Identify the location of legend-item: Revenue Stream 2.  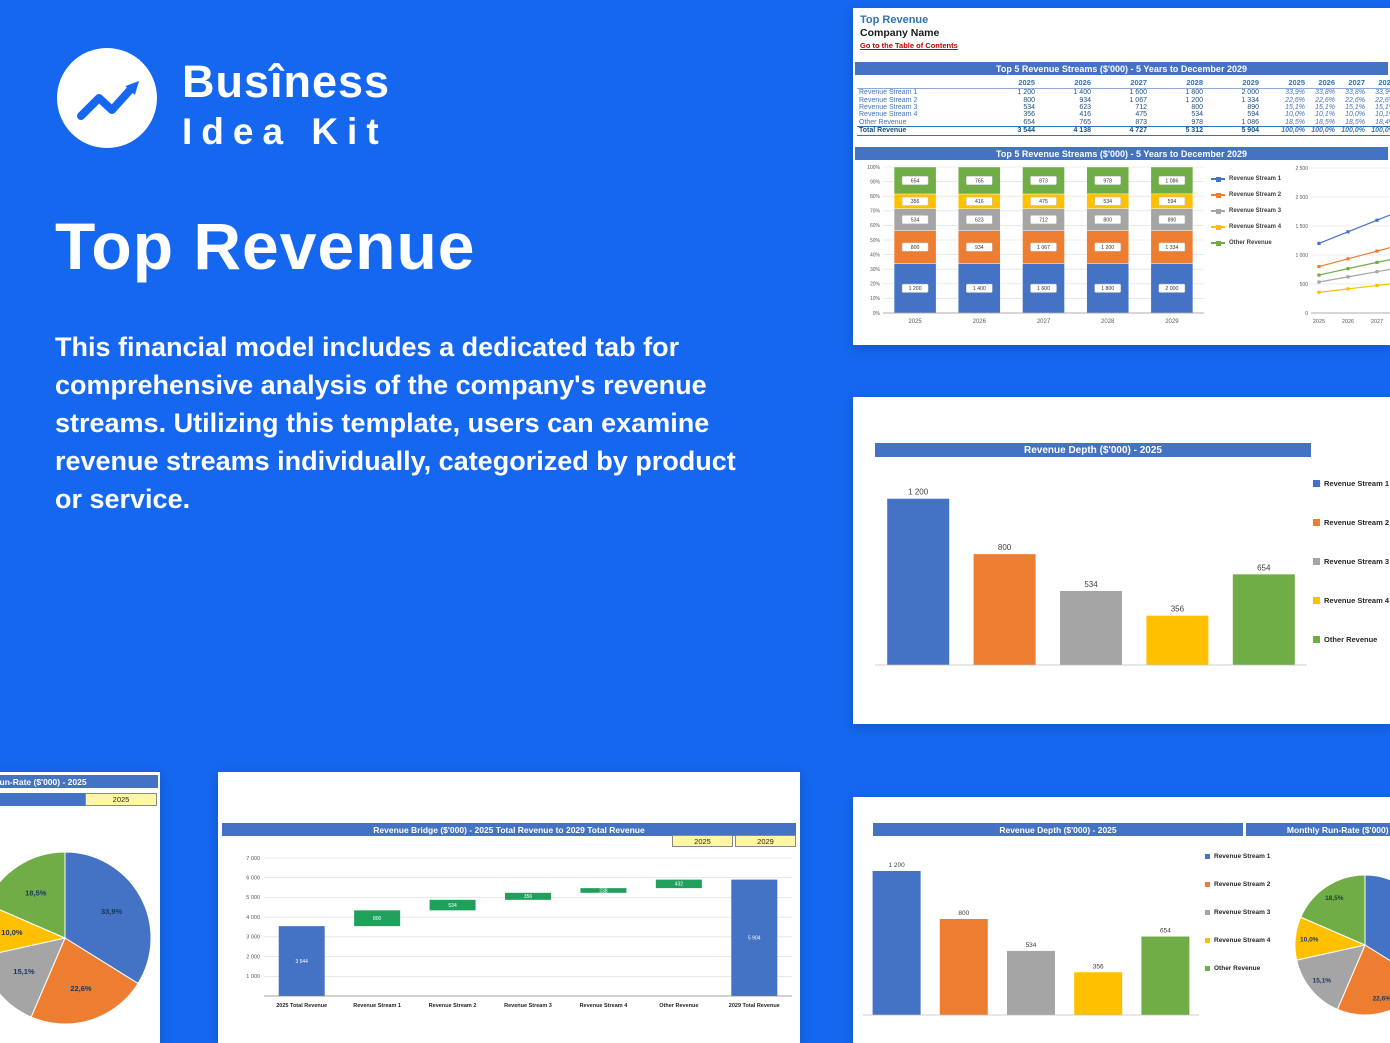
(1246, 195).